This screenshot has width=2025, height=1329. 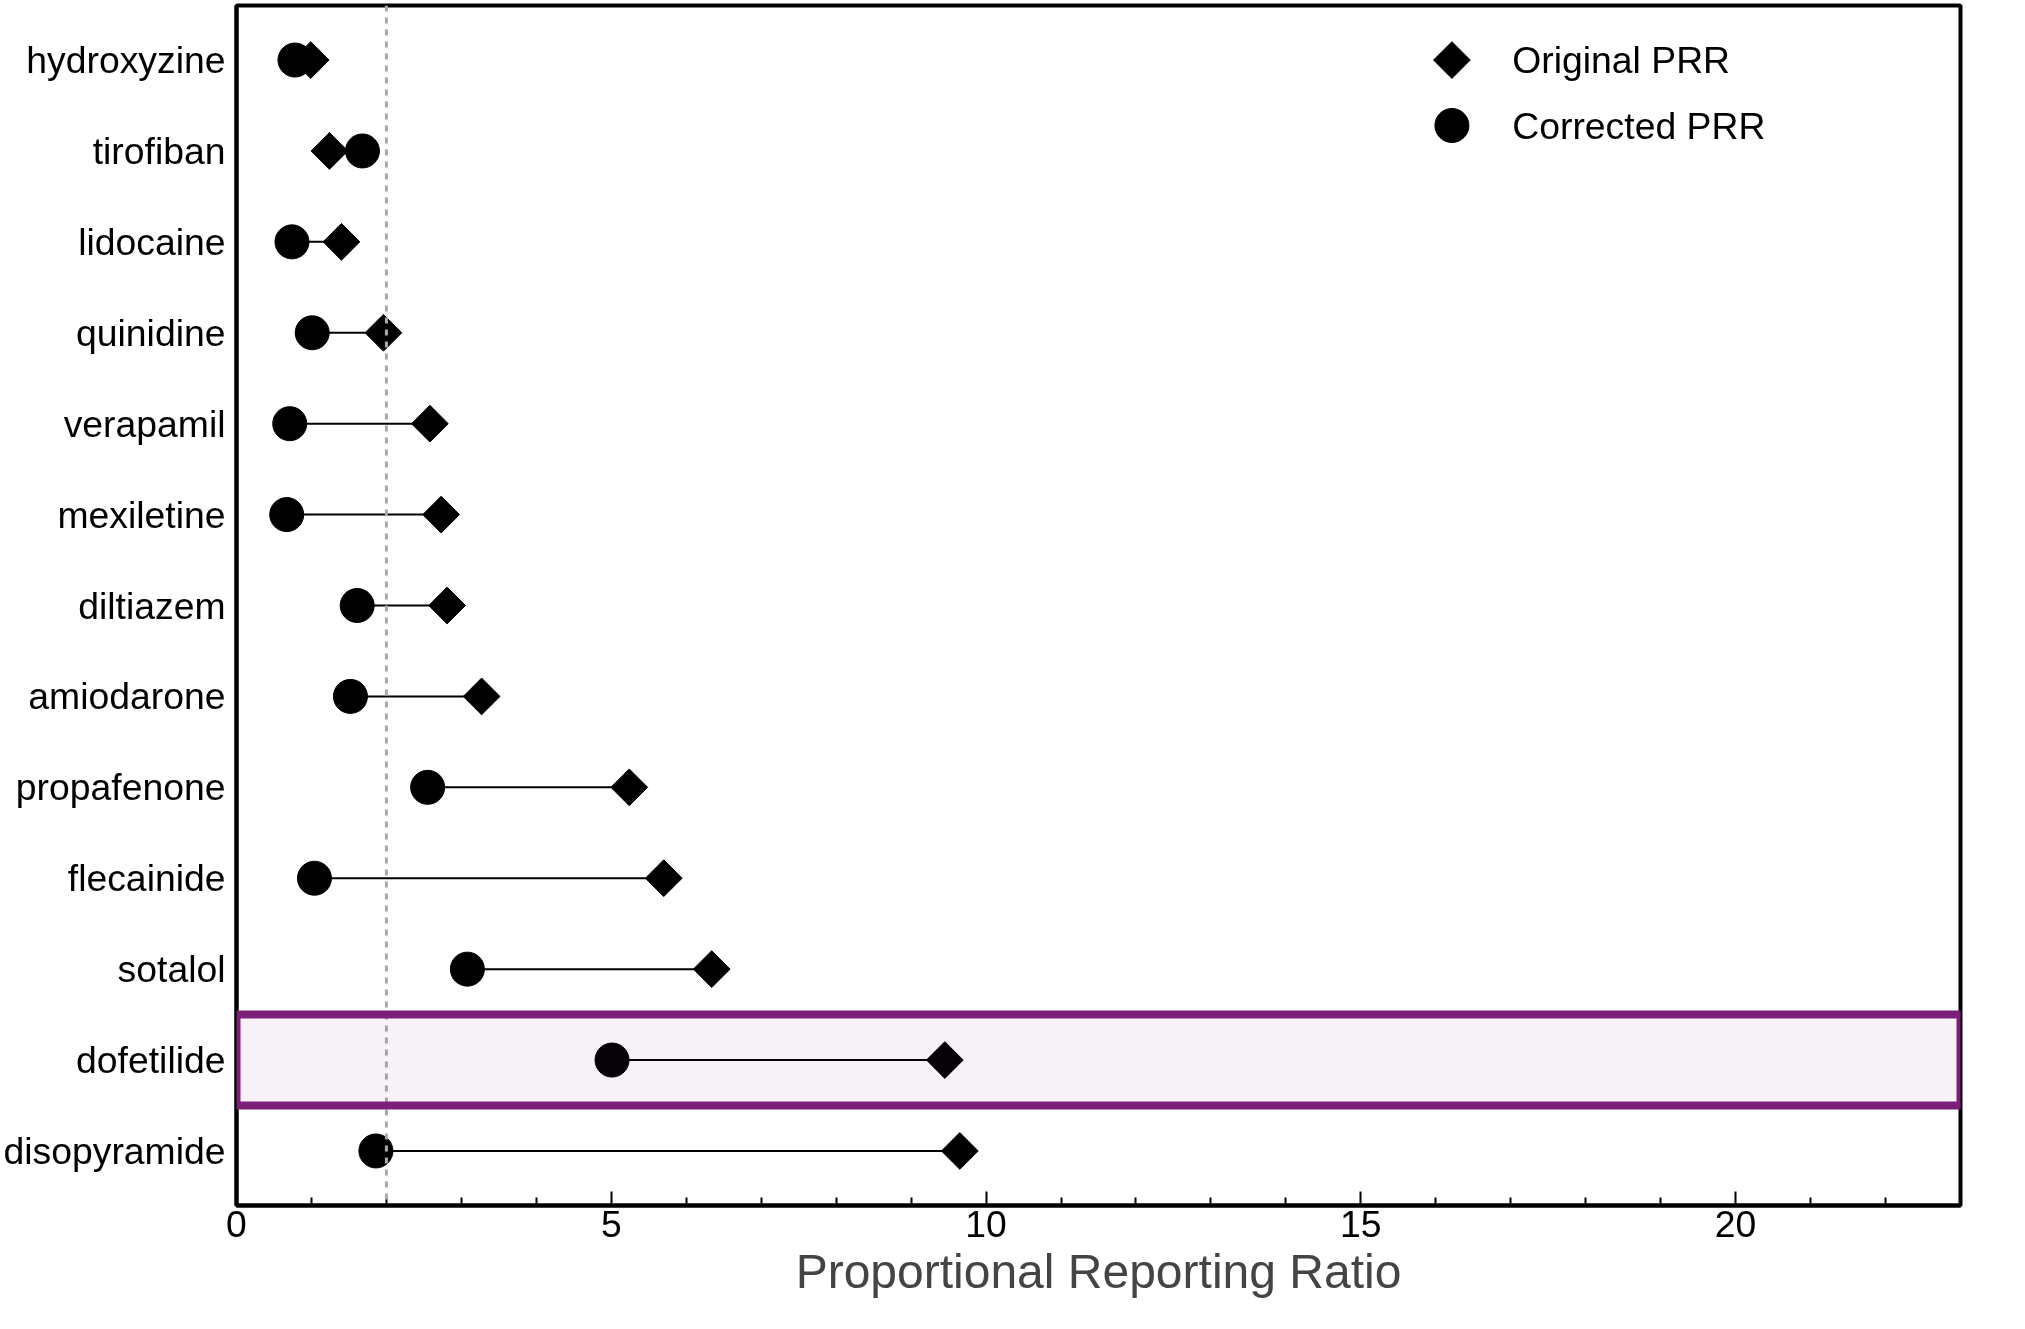 I want to click on y-tick-label: verapamil, so click(x=144, y=423).